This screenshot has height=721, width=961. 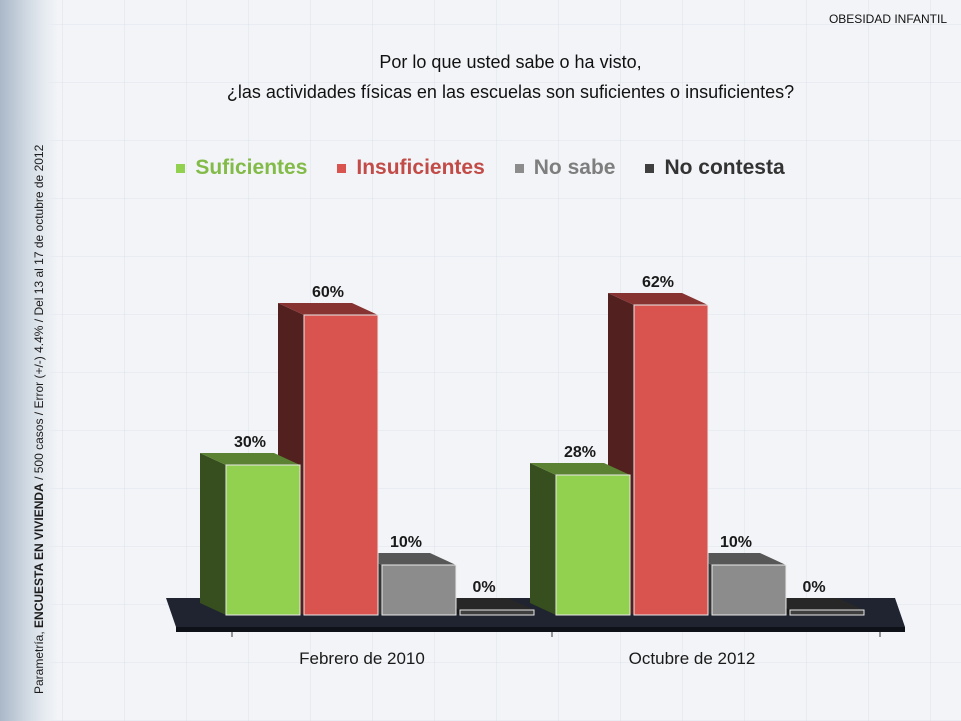 What do you see at coordinates (406, 542) in the screenshot?
I see `data-label-no-sabe-1: 10%` at bounding box center [406, 542].